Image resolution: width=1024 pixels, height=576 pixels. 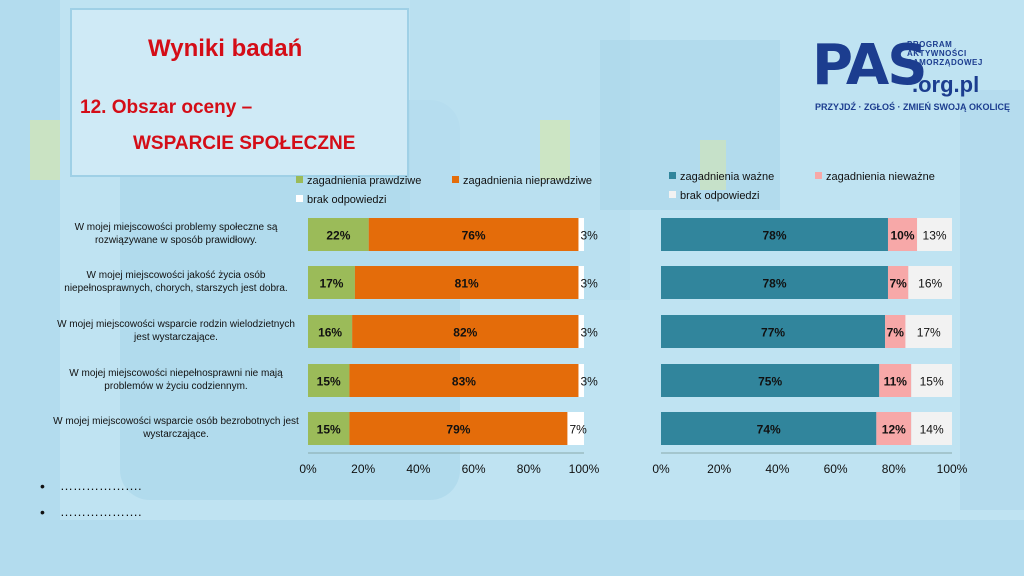 What do you see at coordinates (176, 275) in the screenshot?
I see `category-label: W mojej miejscowości jakość życia osób` at bounding box center [176, 275].